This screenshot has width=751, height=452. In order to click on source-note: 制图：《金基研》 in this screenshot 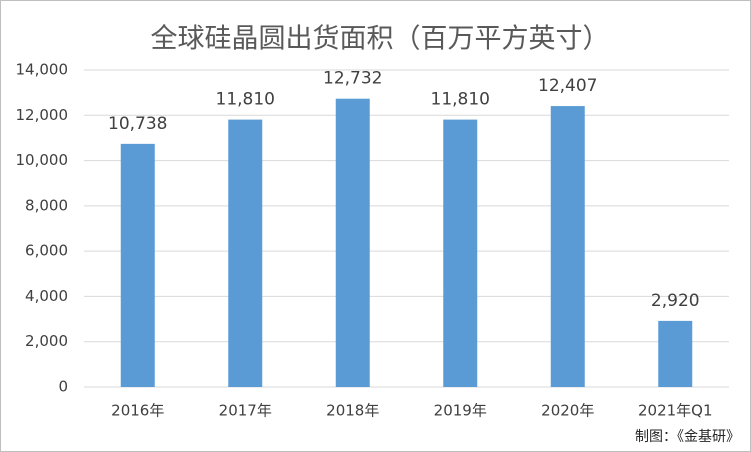, I will do `click(687, 436)`.